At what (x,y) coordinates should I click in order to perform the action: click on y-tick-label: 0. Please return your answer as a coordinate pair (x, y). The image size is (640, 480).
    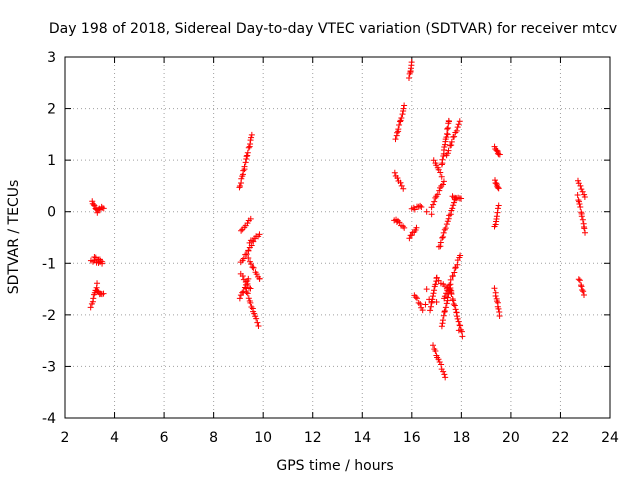
    Looking at the image, I should click on (51, 213).